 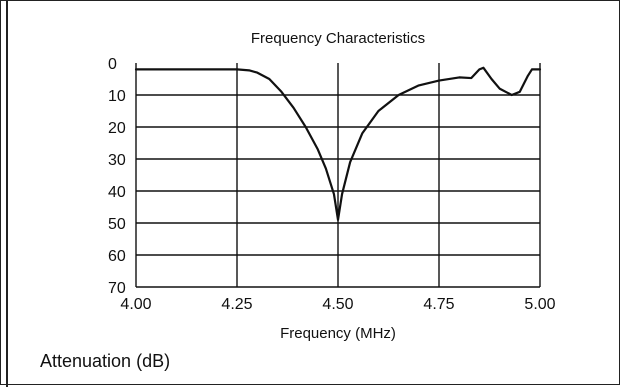 I want to click on x-tick-label: 4.00, so click(x=135, y=304).